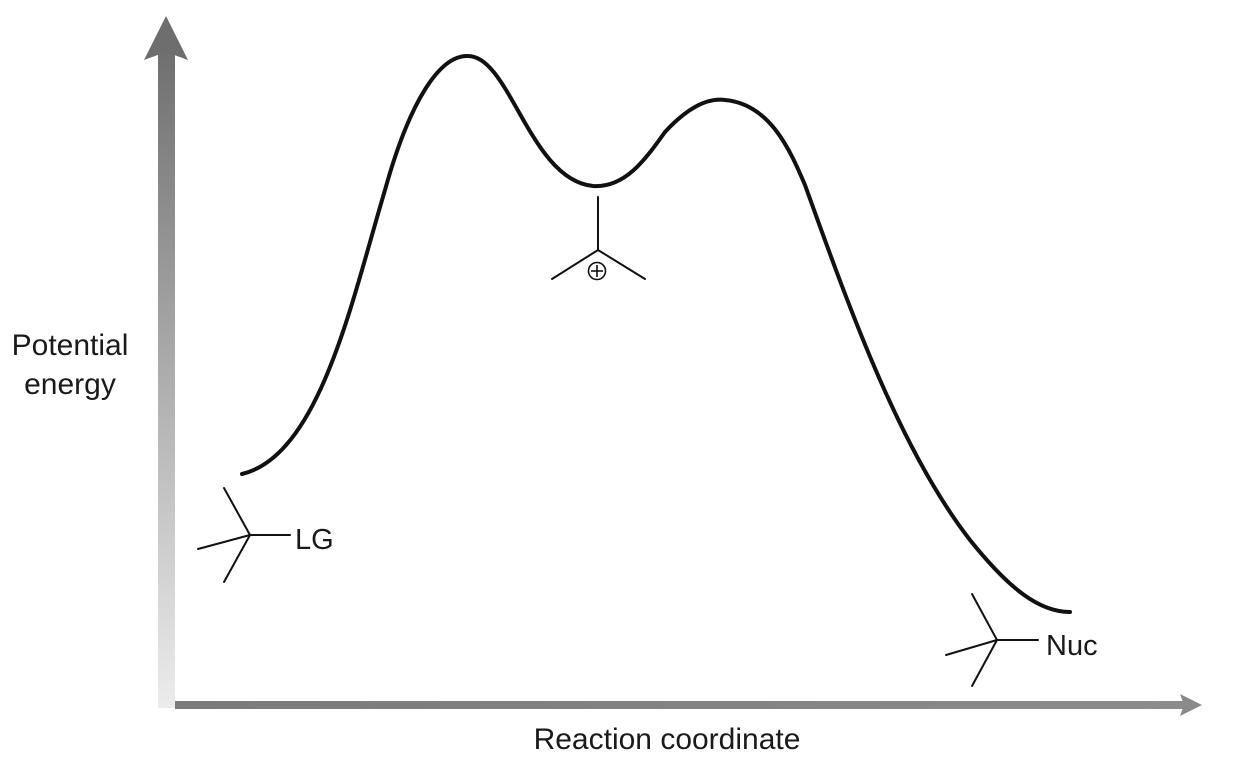 This screenshot has width=1250, height=784. What do you see at coordinates (1021, 640) in the screenshot?
I see `product-molecule: Nuc` at bounding box center [1021, 640].